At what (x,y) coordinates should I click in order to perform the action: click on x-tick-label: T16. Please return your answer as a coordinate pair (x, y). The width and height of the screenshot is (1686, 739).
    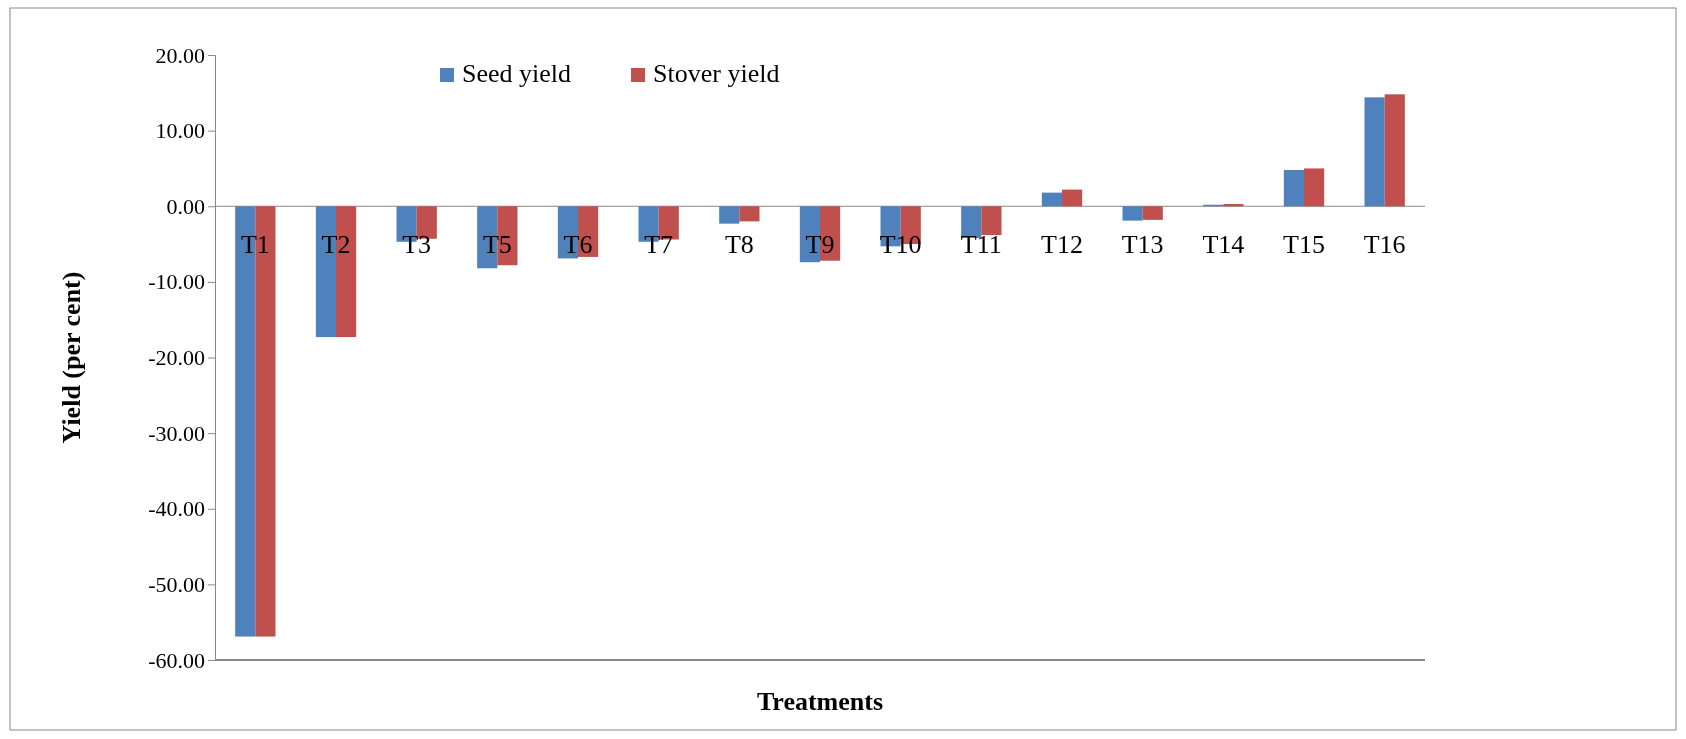
    Looking at the image, I should click on (1384, 245).